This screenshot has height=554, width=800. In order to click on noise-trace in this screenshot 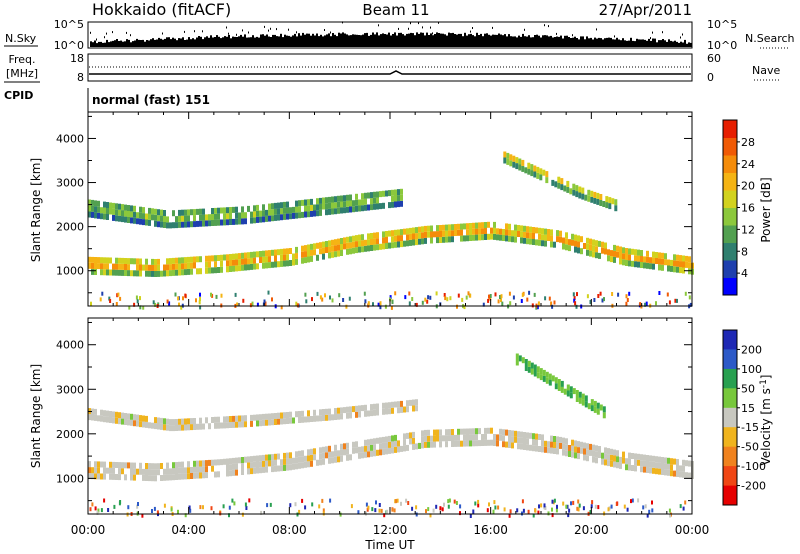, I will do `click(391, 34)`.